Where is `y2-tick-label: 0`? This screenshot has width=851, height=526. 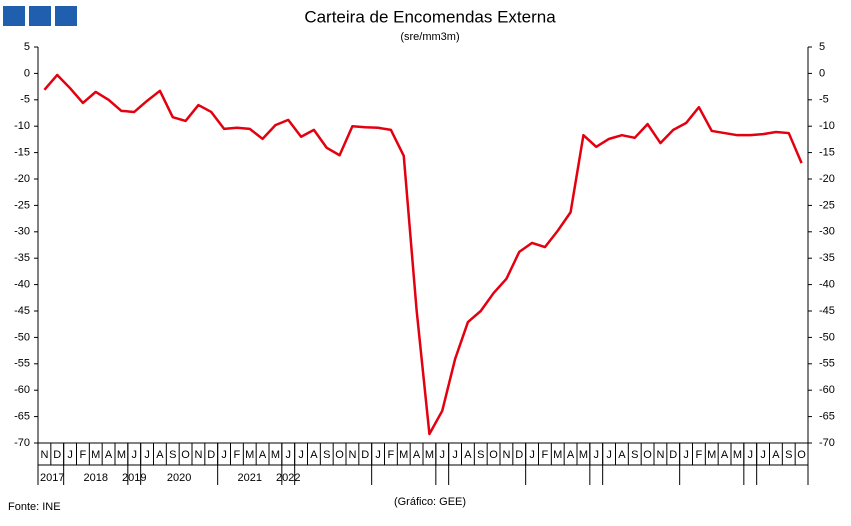
y2-tick-label: 0 is located at coordinates (822, 73).